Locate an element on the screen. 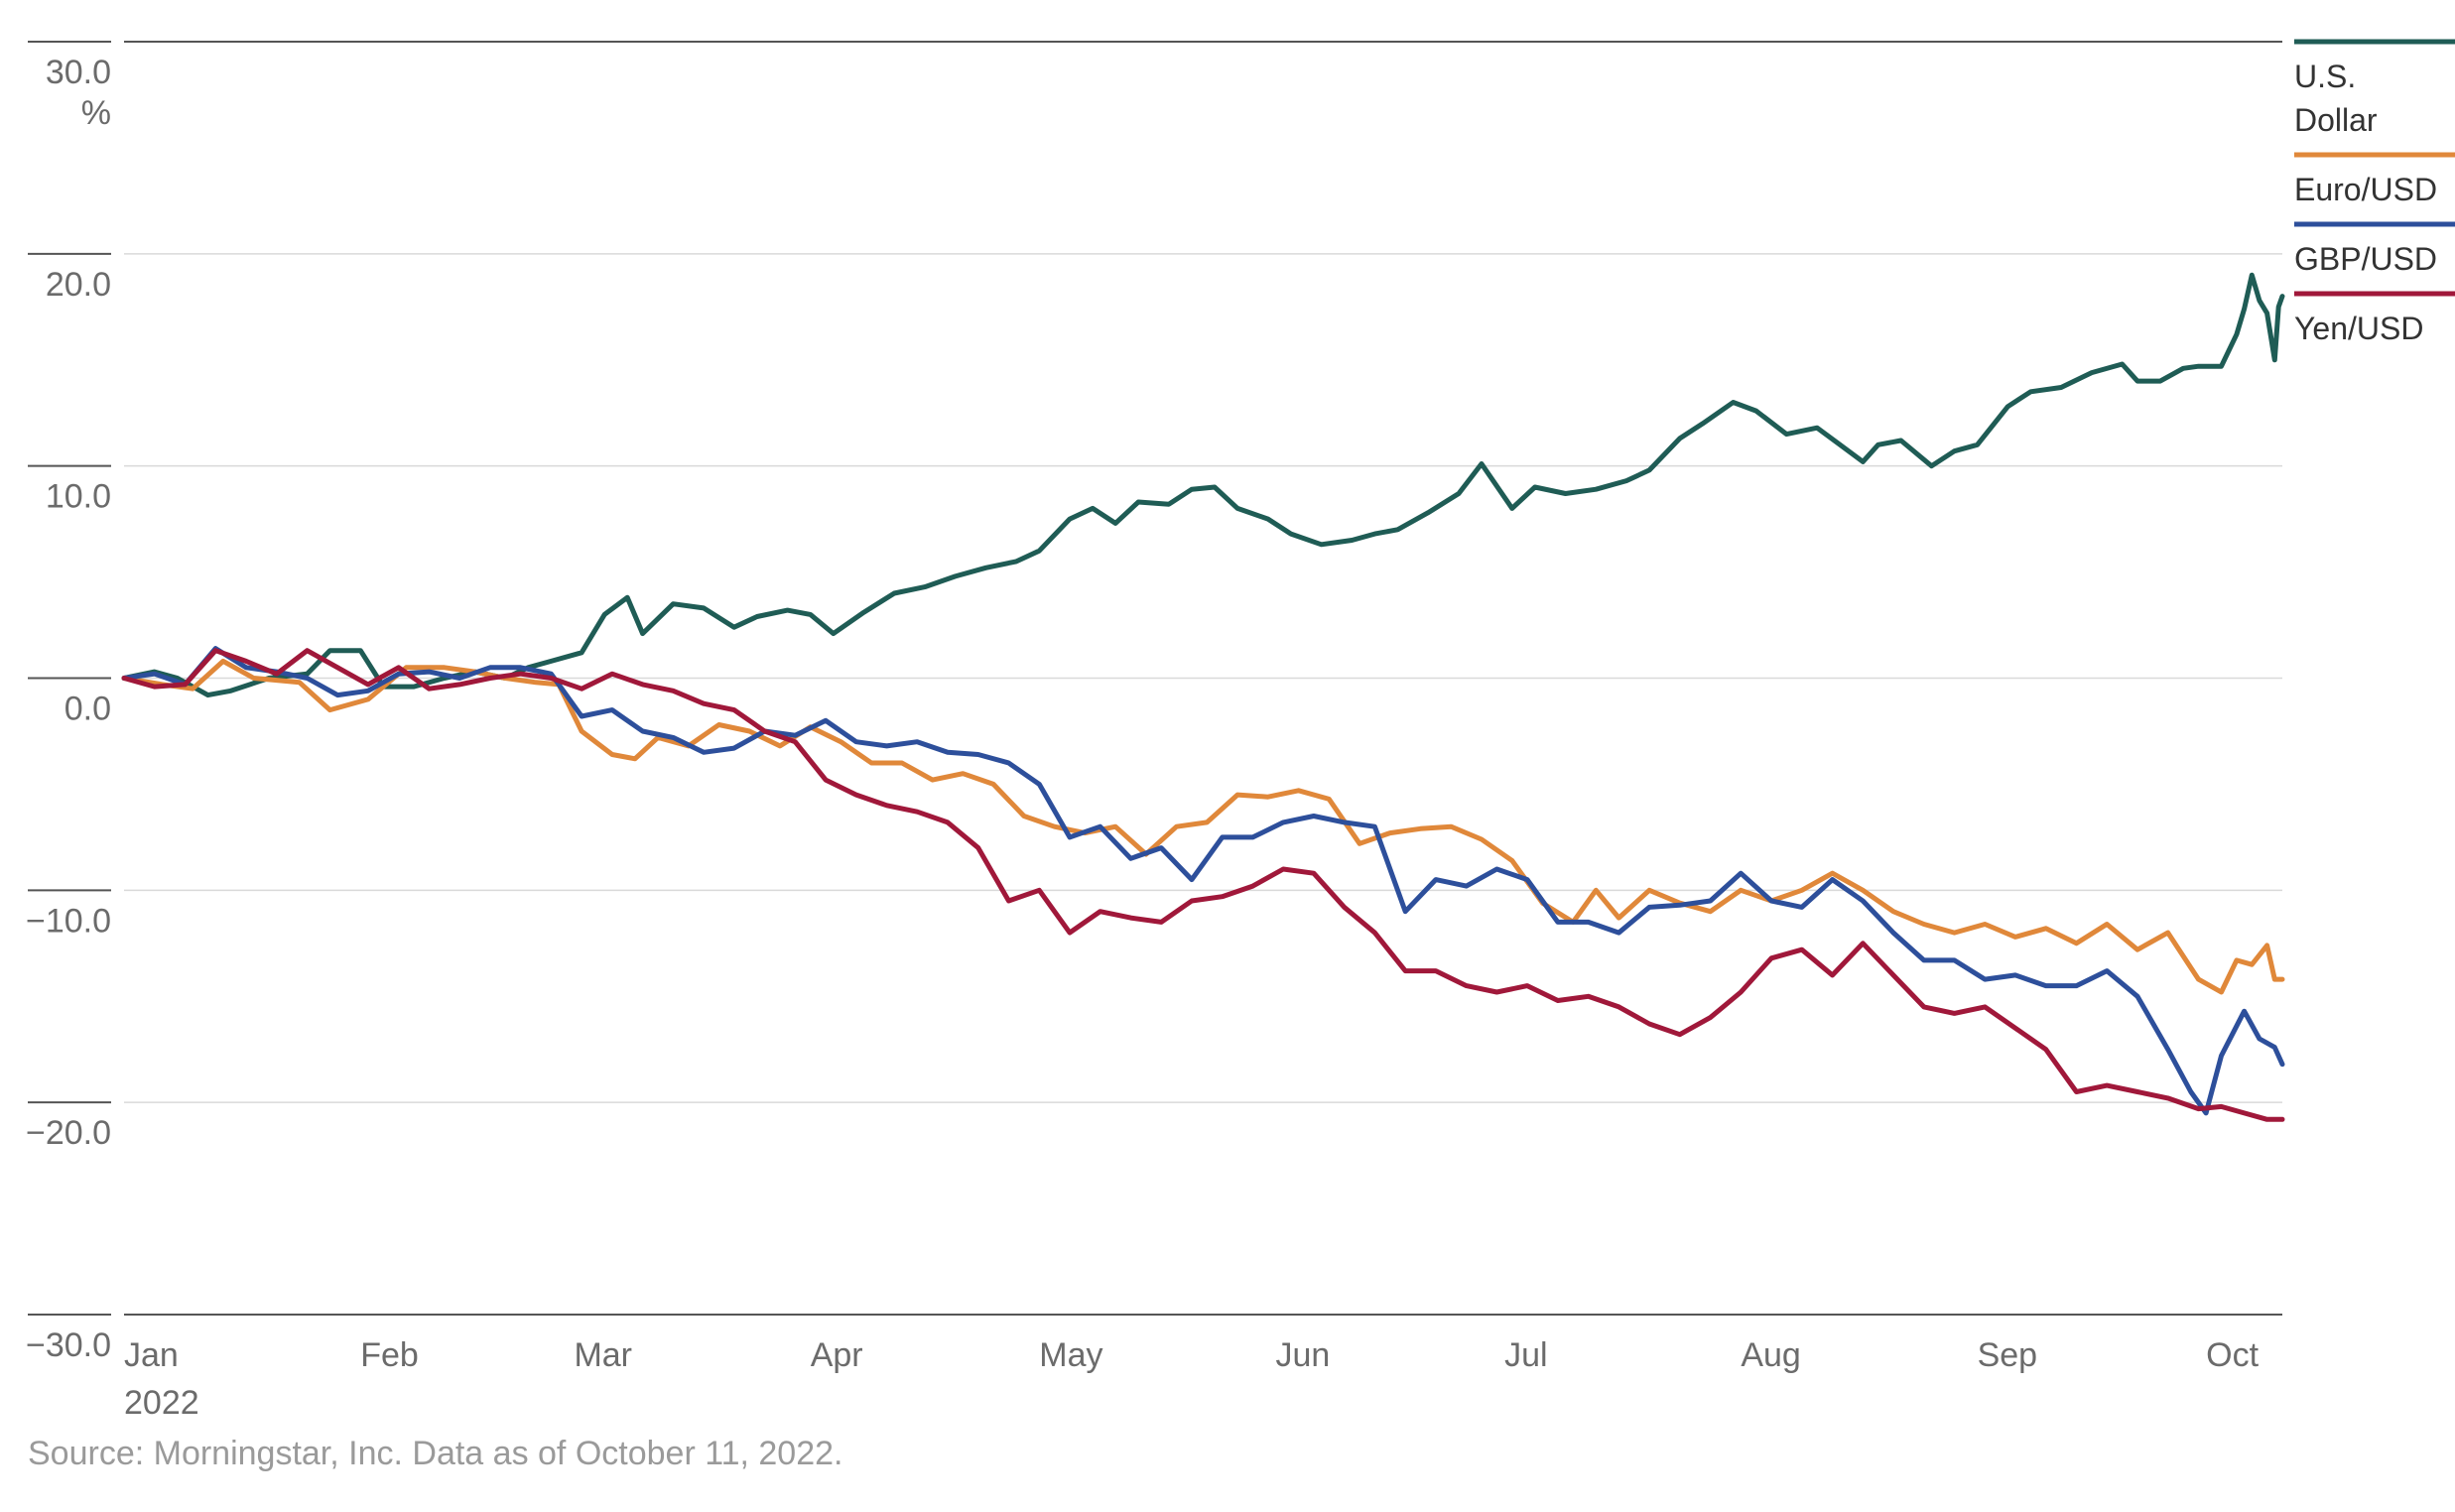  y-axis: 30.0% 20.0 10.0 0.0 −10.0 −20.0 −30.0 is located at coordinates (68, 702).